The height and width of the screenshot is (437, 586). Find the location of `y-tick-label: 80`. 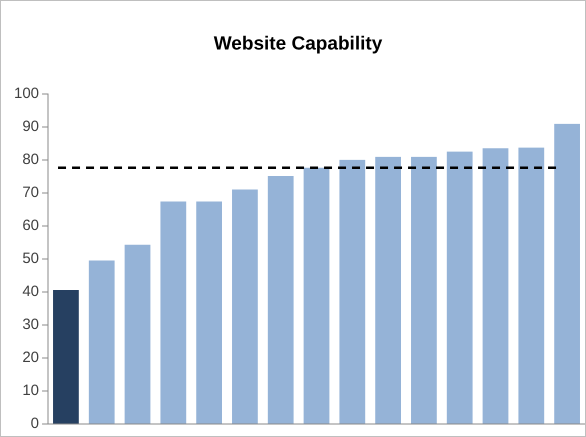

y-tick-label: 80 is located at coordinates (31, 159).